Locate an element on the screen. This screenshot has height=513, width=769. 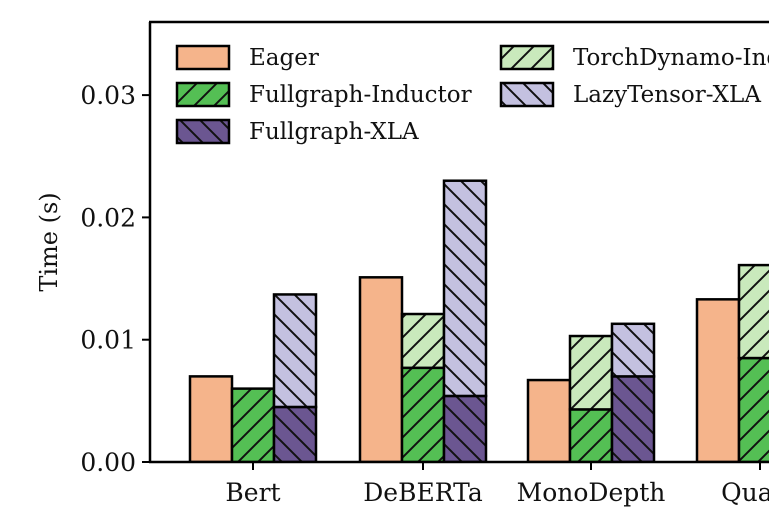
y-tick-label: 0.00 is located at coordinates (108, 462).